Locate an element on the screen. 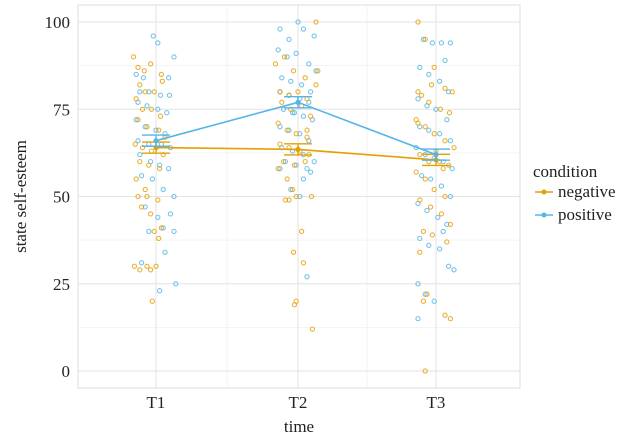 This screenshot has height=440, width=627. legend-title: condition is located at coordinates (565, 171).